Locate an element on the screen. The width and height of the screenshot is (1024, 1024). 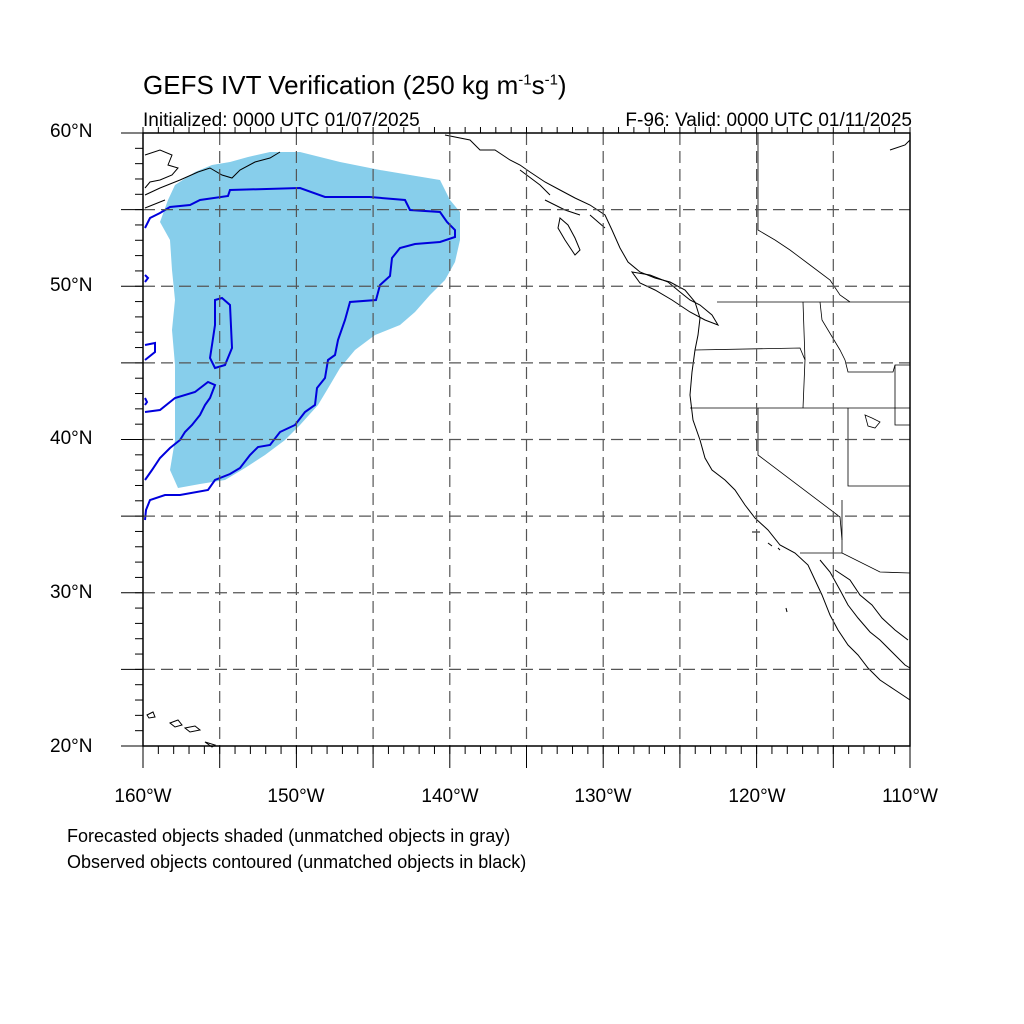
observed-contour-edge3 is located at coordinates (146, 401).